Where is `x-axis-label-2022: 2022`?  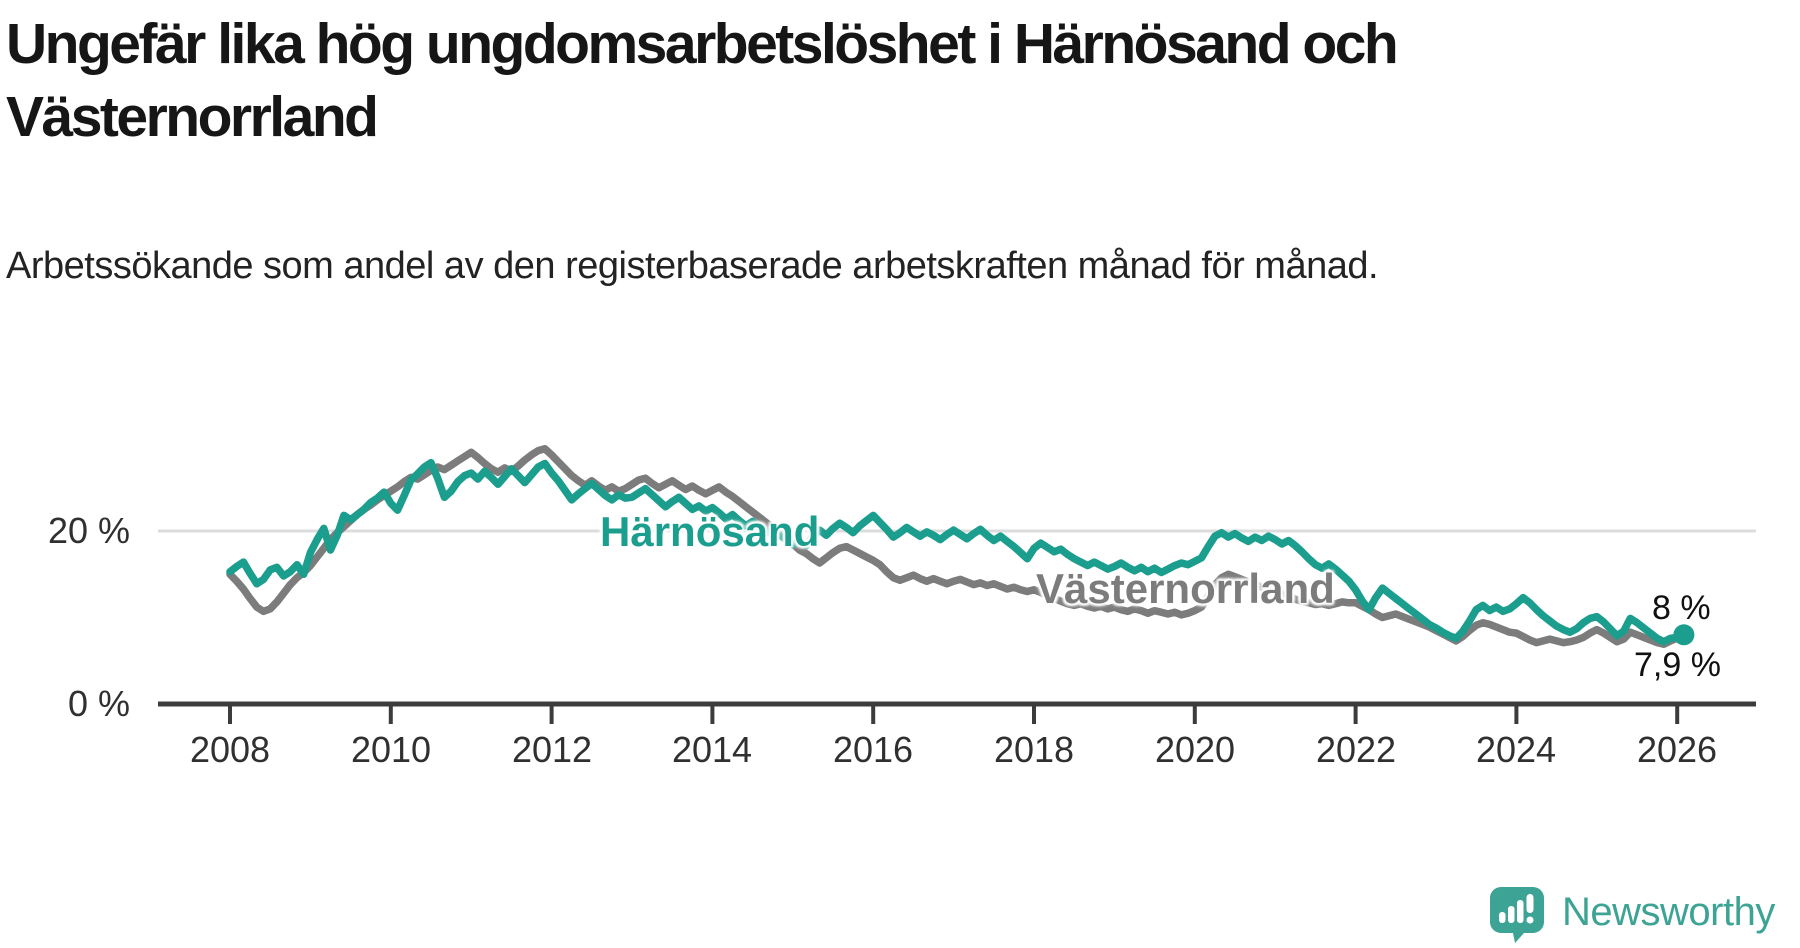
x-axis-label-2022: 2022 is located at coordinates (1356, 749).